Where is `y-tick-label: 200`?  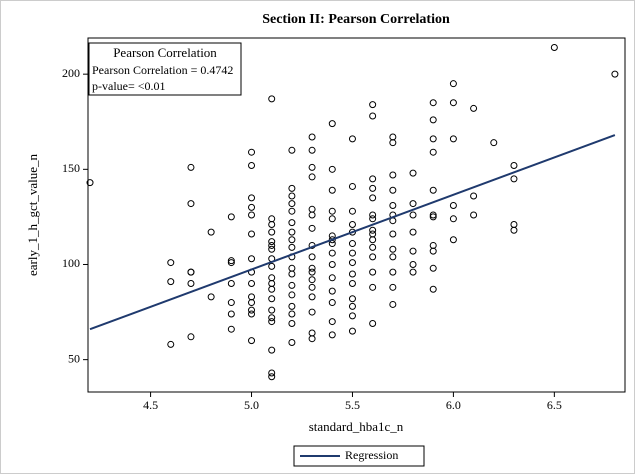 y-tick-label: 200 is located at coordinates (71, 73).